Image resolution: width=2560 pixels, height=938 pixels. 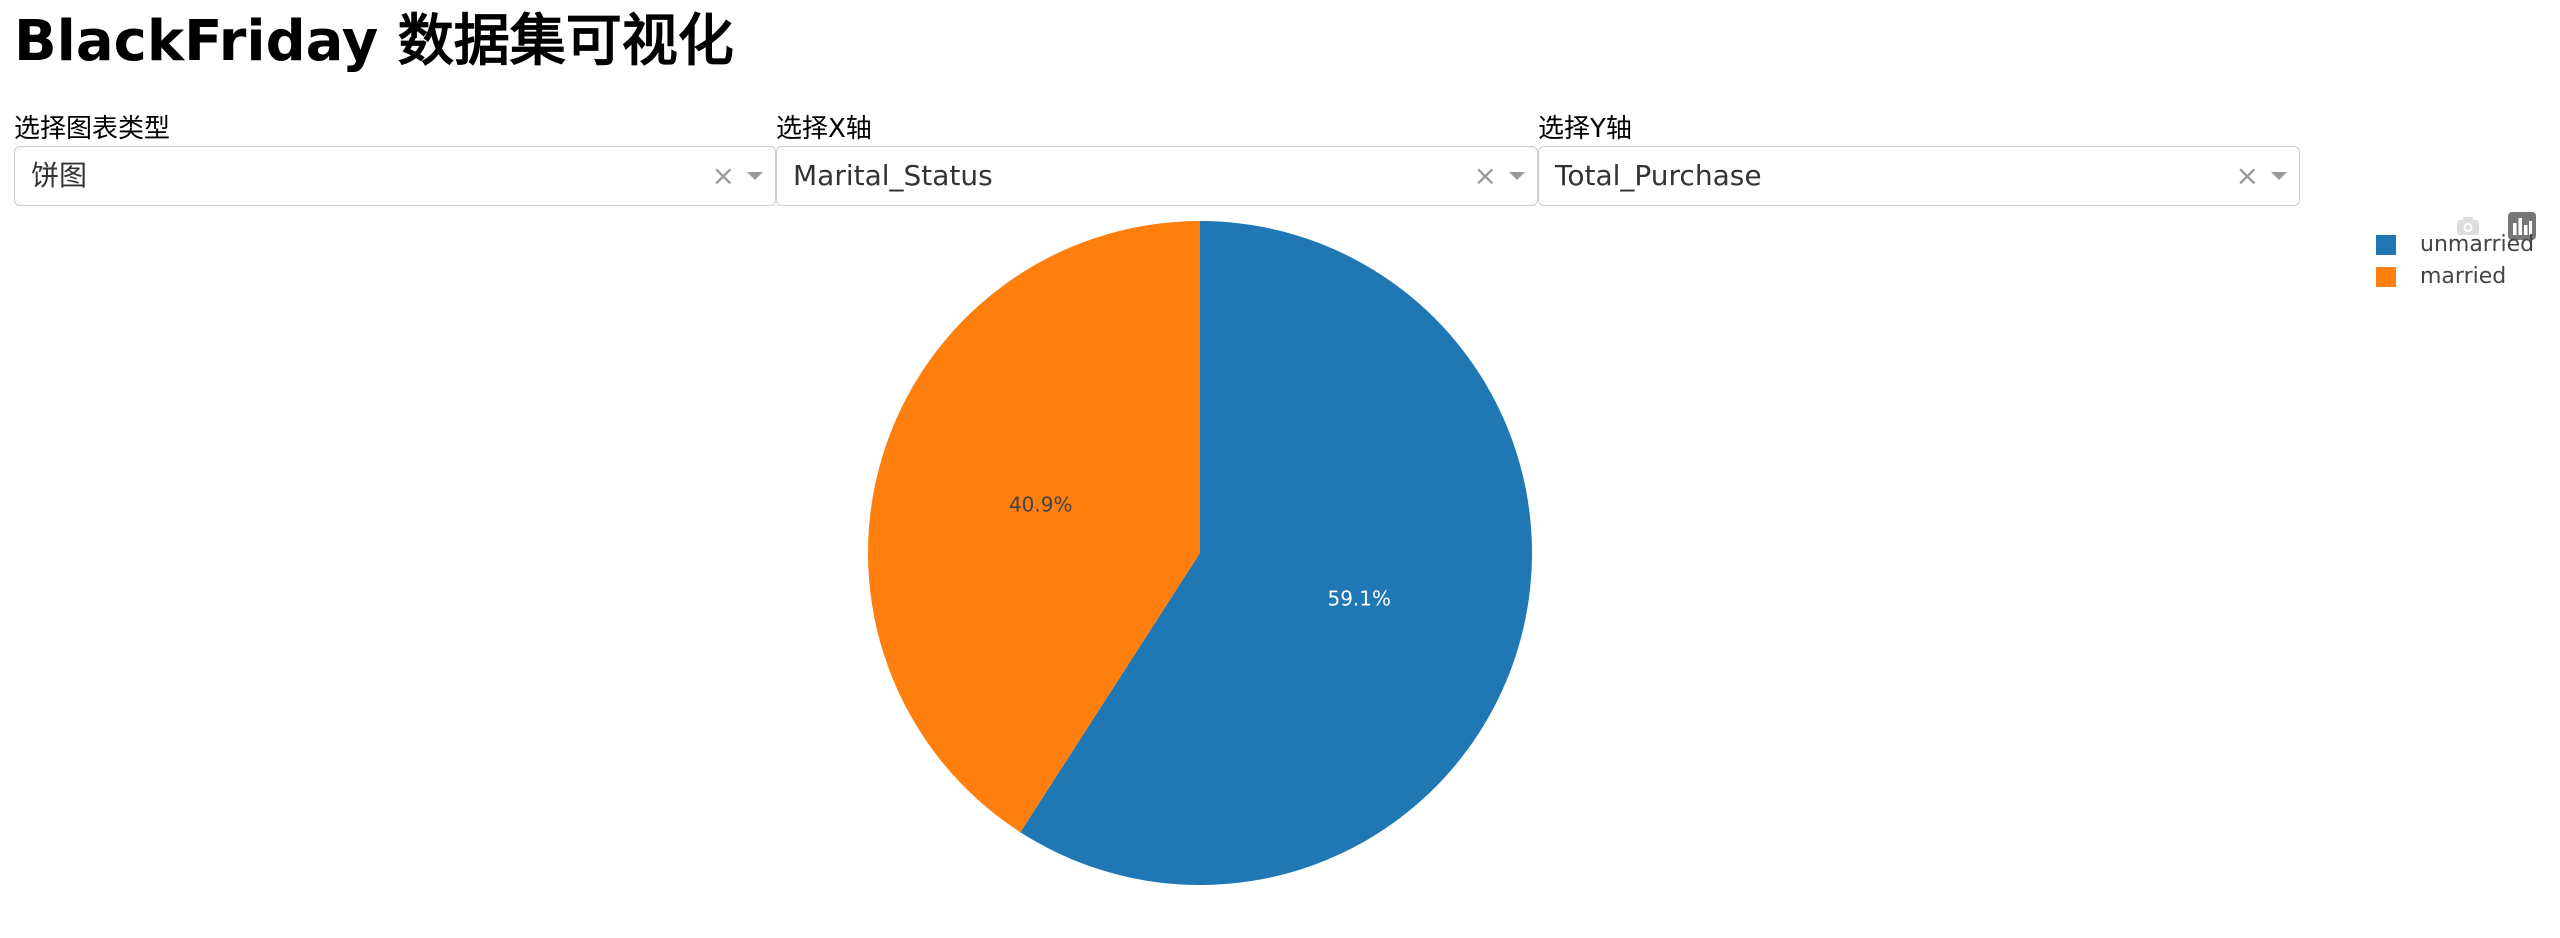 What do you see at coordinates (374, 41) in the screenshot?
I see `page-title: BlackFriday 数据集可视化` at bounding box center [374, 41].